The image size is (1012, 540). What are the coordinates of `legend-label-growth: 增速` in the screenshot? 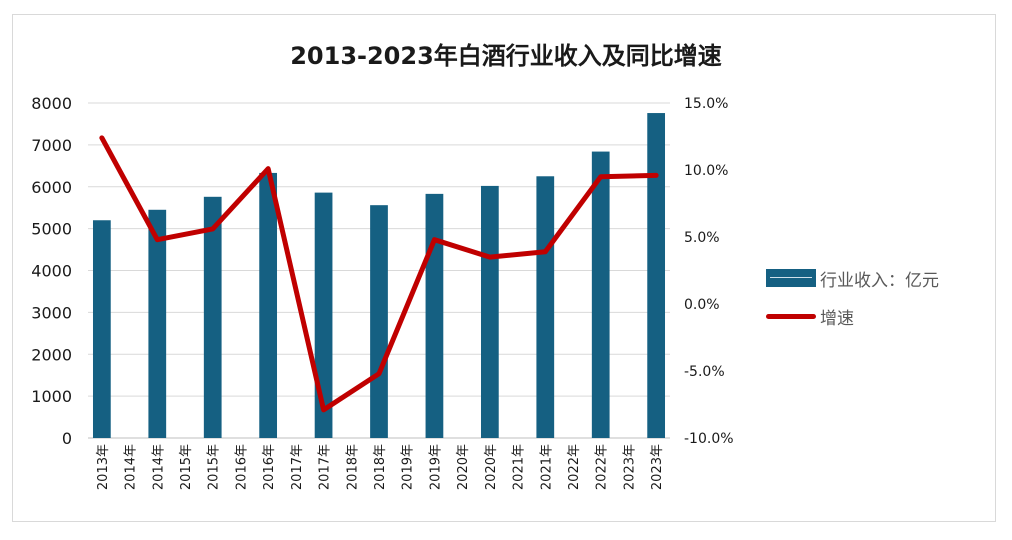 It's located at (837, 318).